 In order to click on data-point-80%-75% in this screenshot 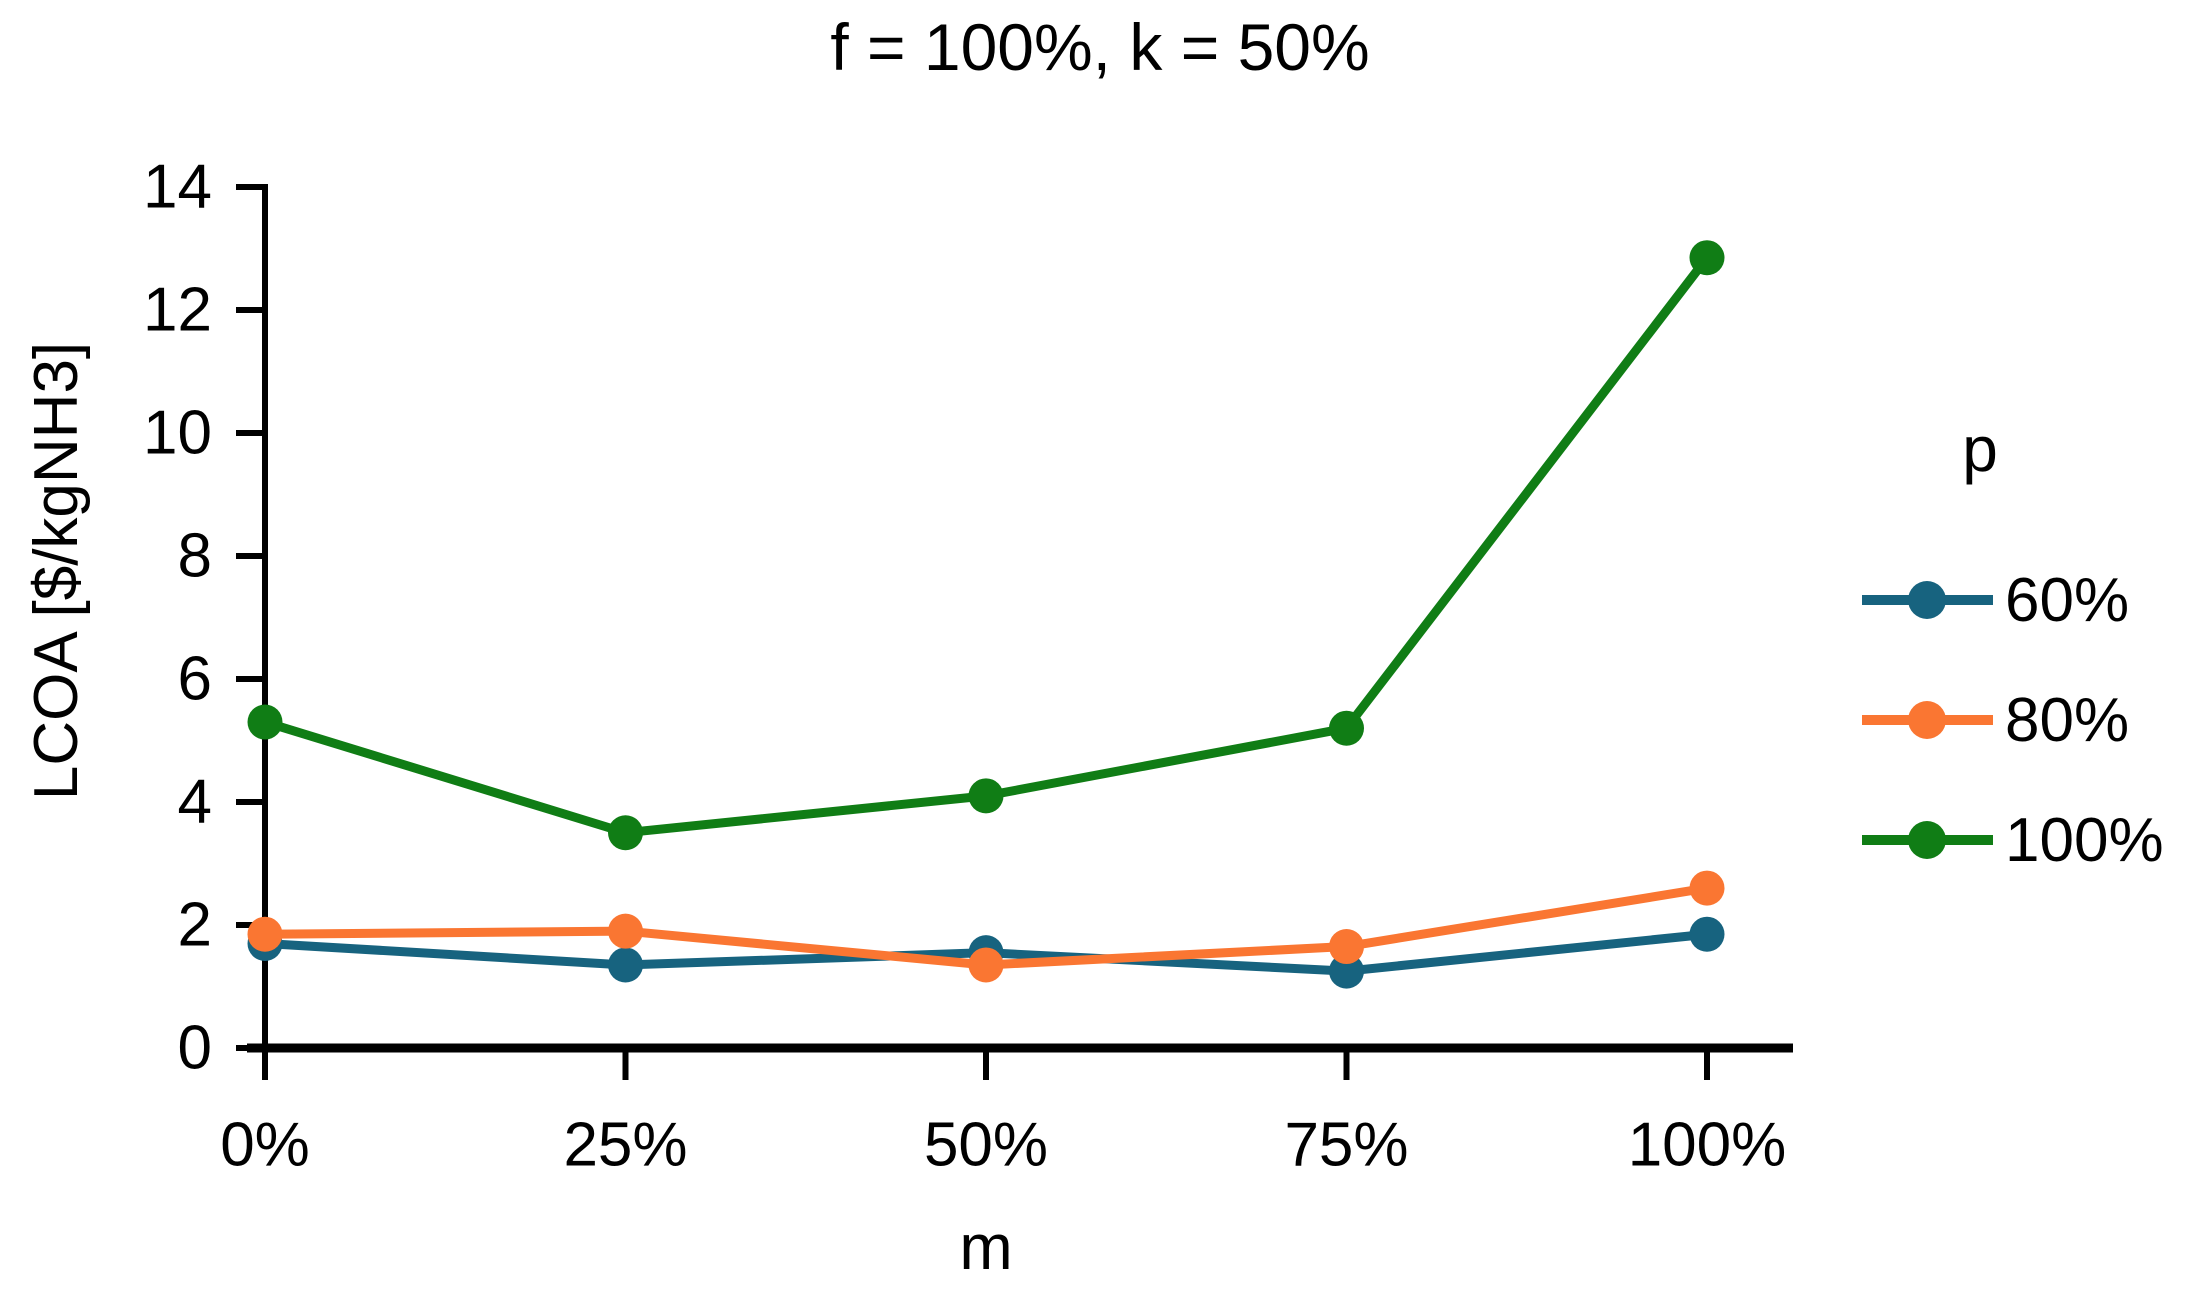, I will do `click(1346, 947)`.